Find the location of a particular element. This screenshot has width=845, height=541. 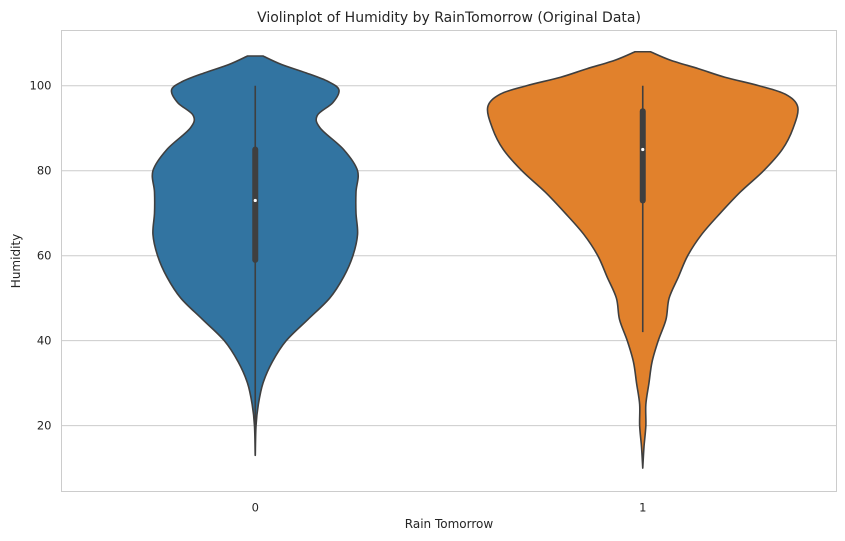

y-tick-label-80: 80 is located at coordinates (44, 171).